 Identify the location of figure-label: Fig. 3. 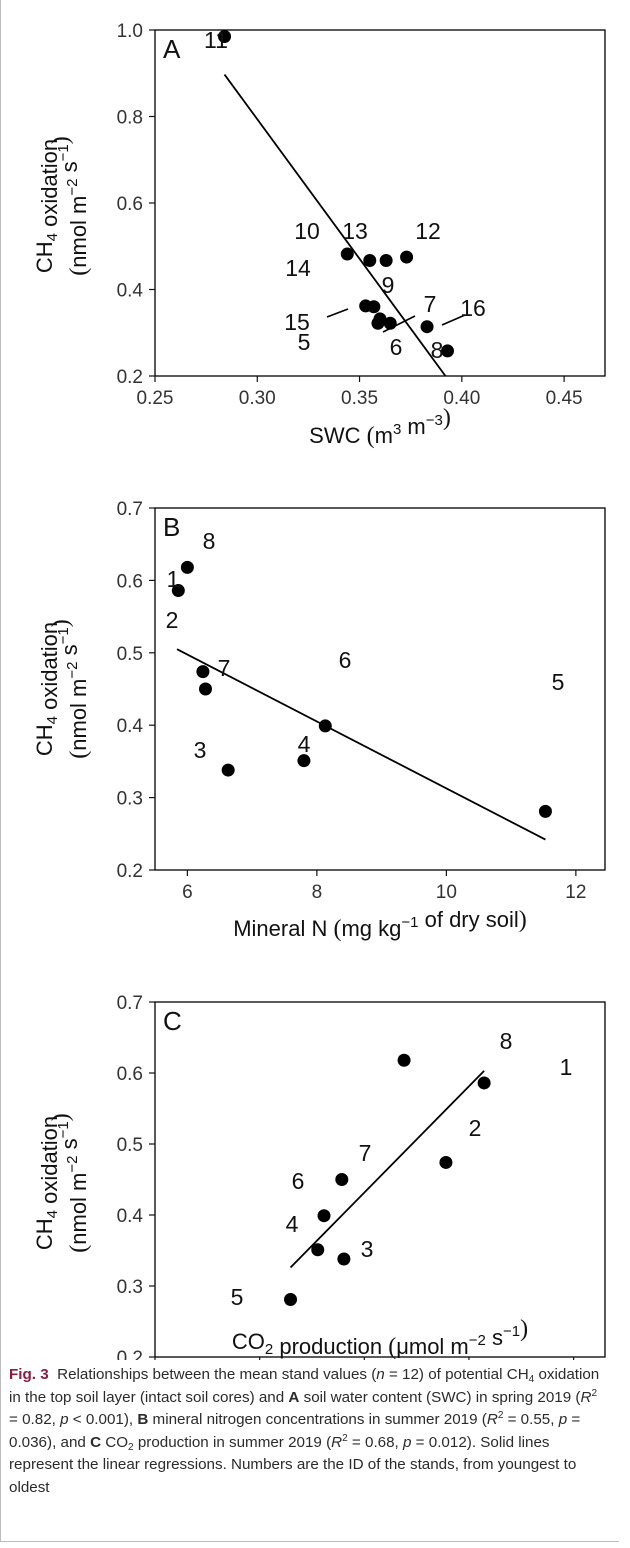
(29, 1374).